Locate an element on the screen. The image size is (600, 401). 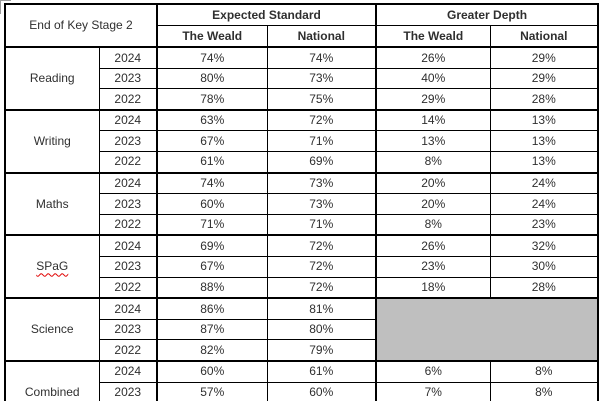
cell-gd-national: 29% is located at coordinates (544, 57).